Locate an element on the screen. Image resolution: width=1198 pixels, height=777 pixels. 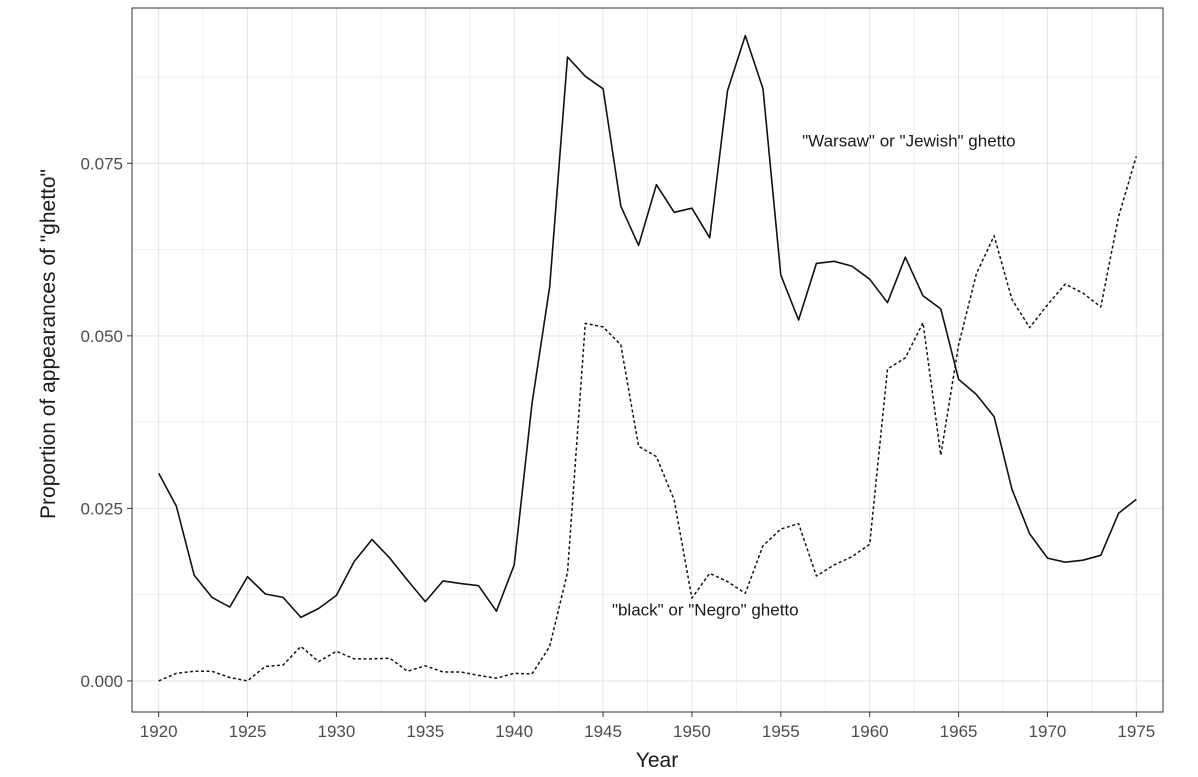
x-tick-label: 1955 is located at coordinates (781, 731).